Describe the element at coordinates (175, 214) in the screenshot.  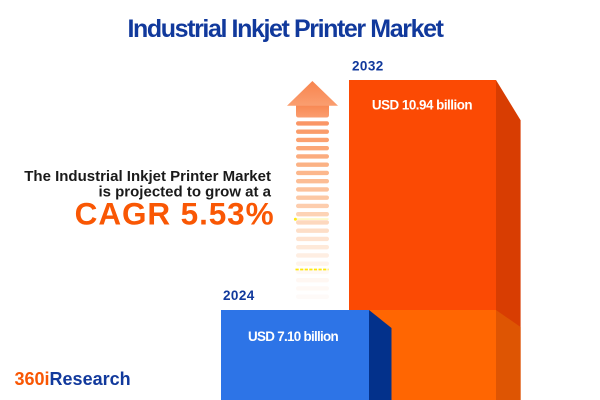
I see `svg-text: CAGR 5.53%` at that location.